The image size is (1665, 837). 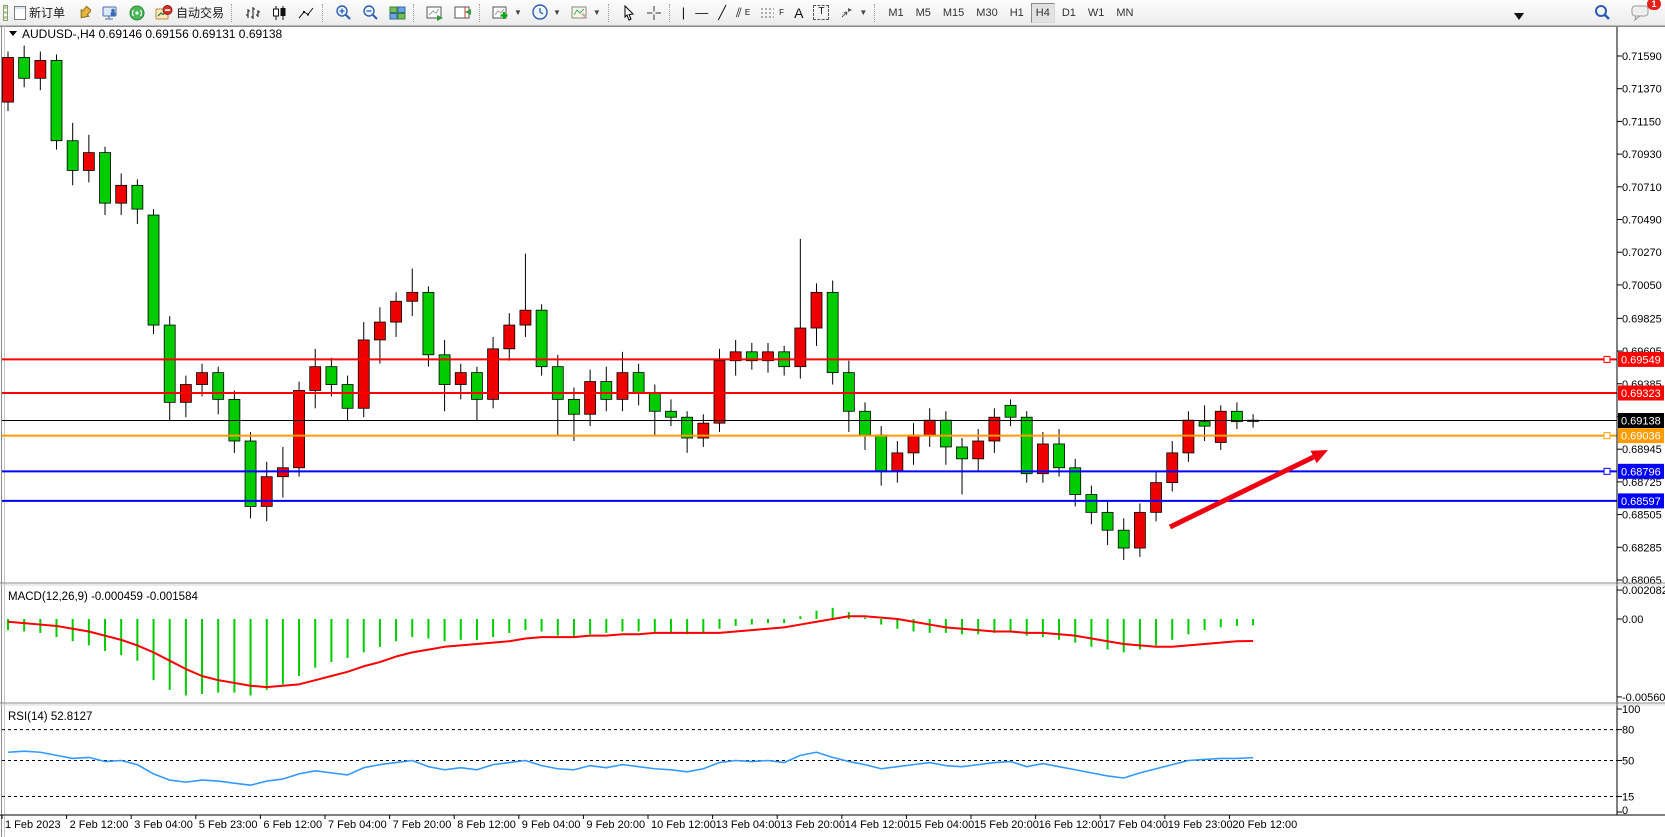 I want to click on auto-scroll-icon, so click(x=435, y=13).